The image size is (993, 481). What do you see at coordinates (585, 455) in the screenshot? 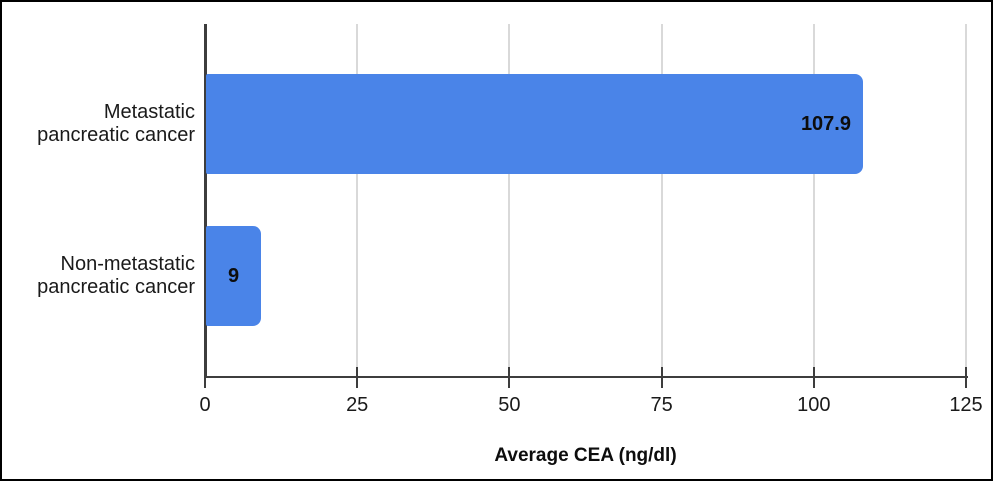
I see `x-axis-title: Average CEA (ng/dl)` at bounding box center [585, 455].